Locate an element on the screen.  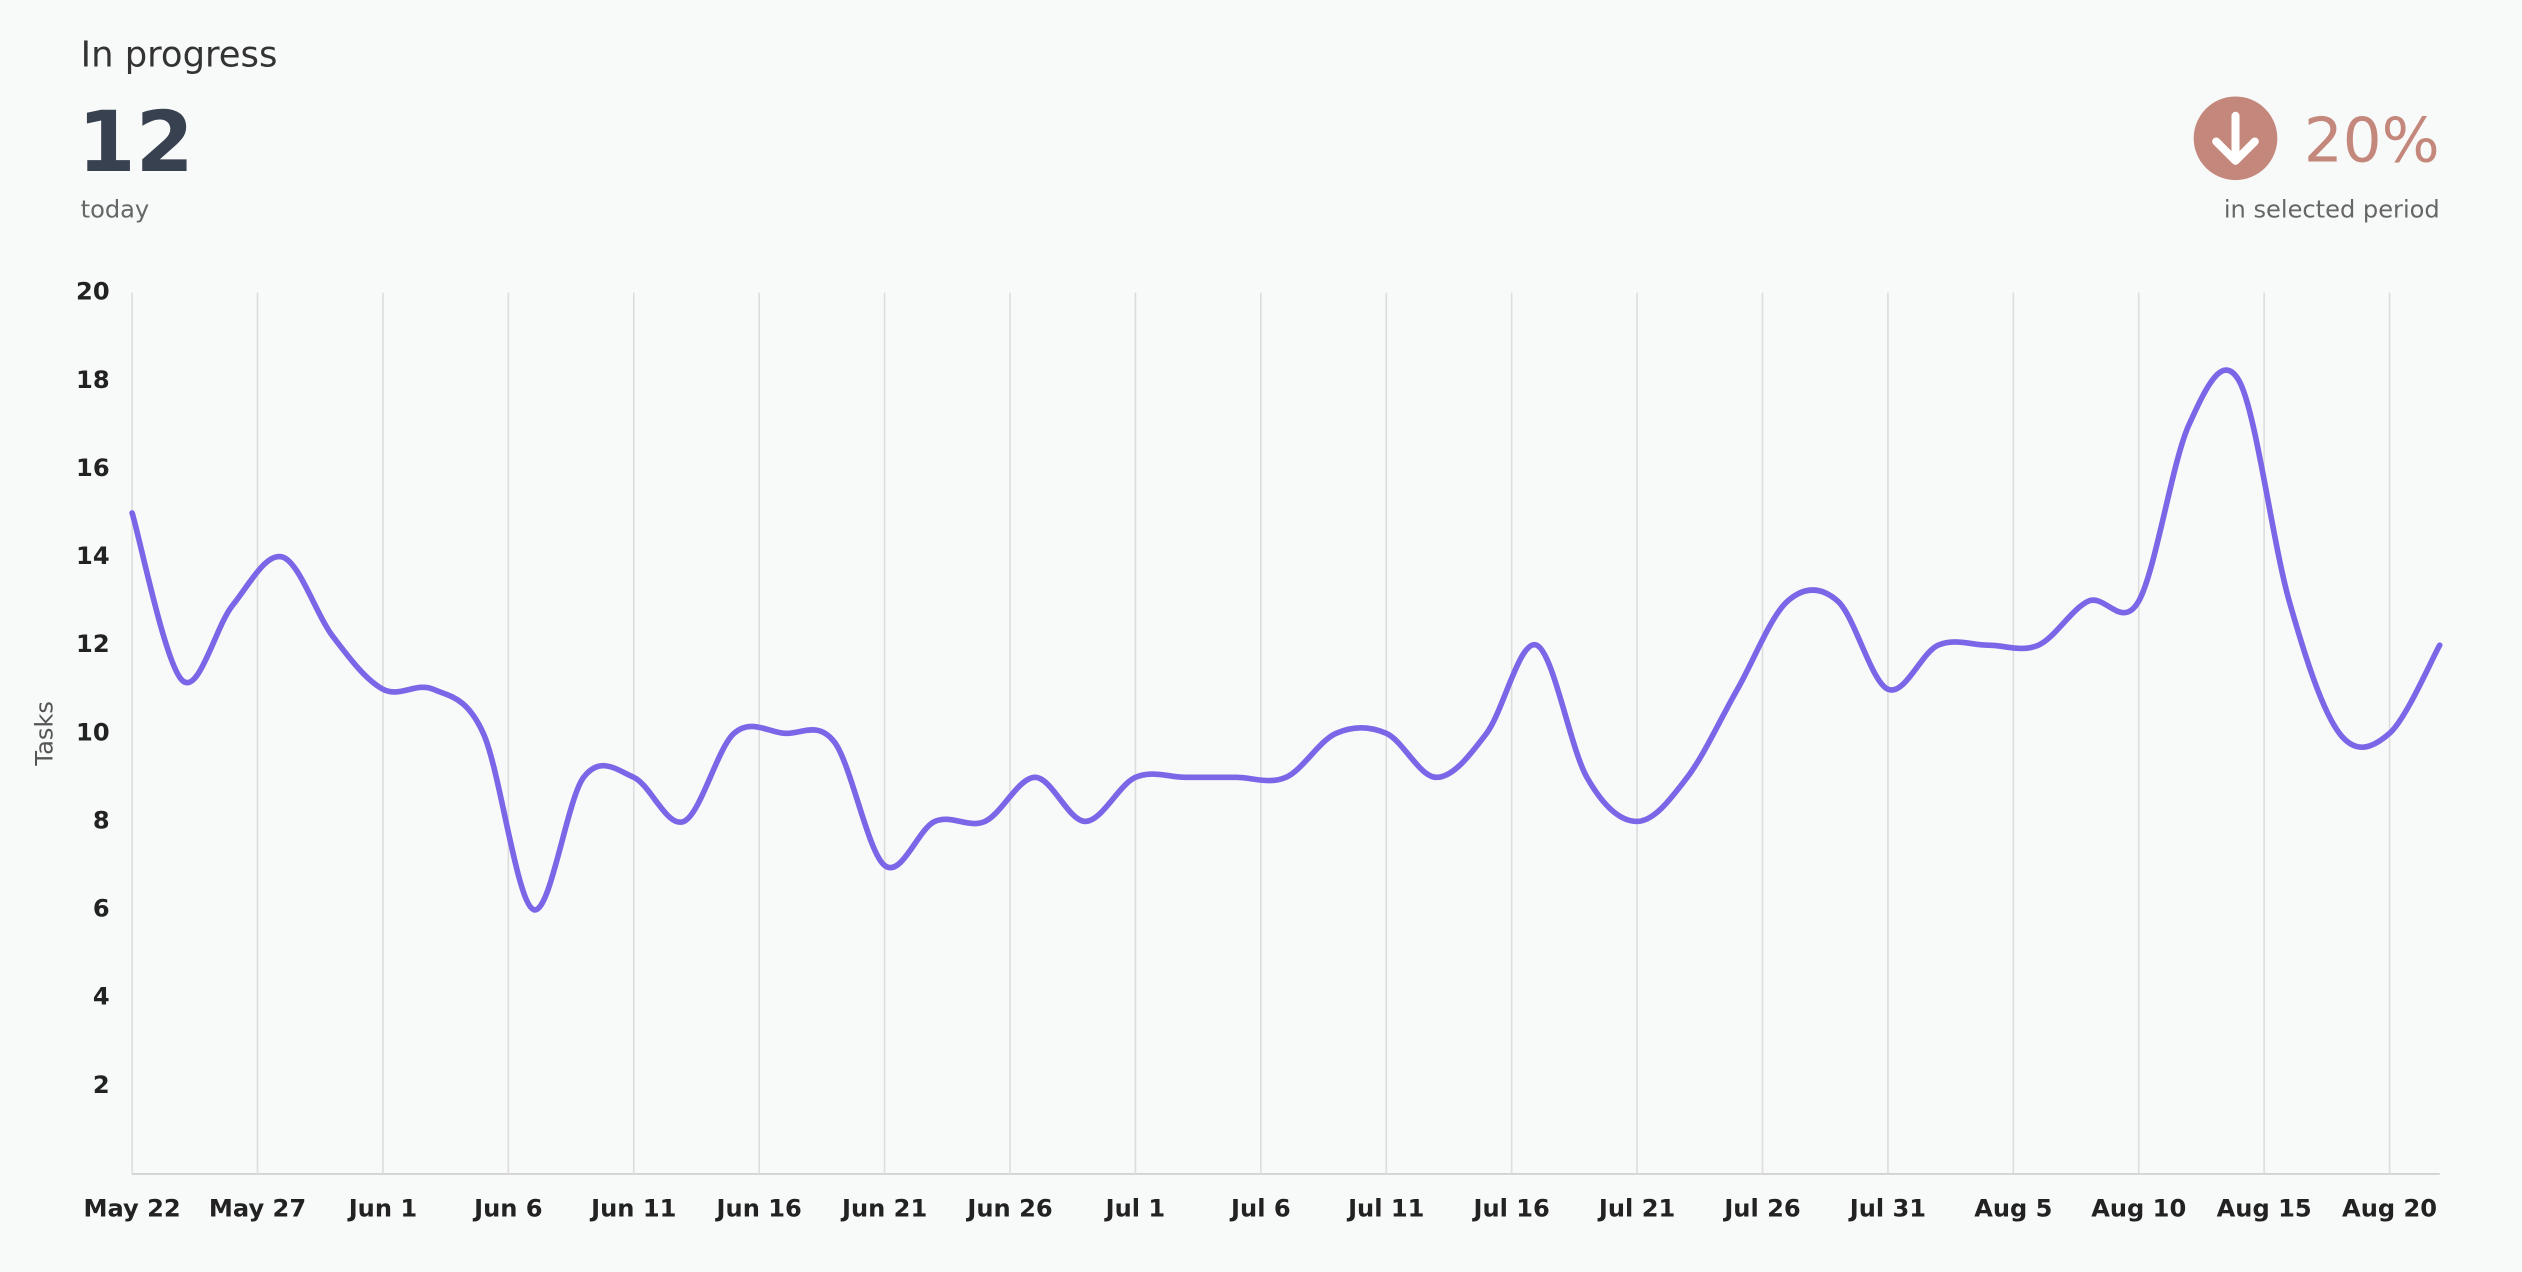
x-tick-label: Jun 11 is located at coordinates (632, 1208).